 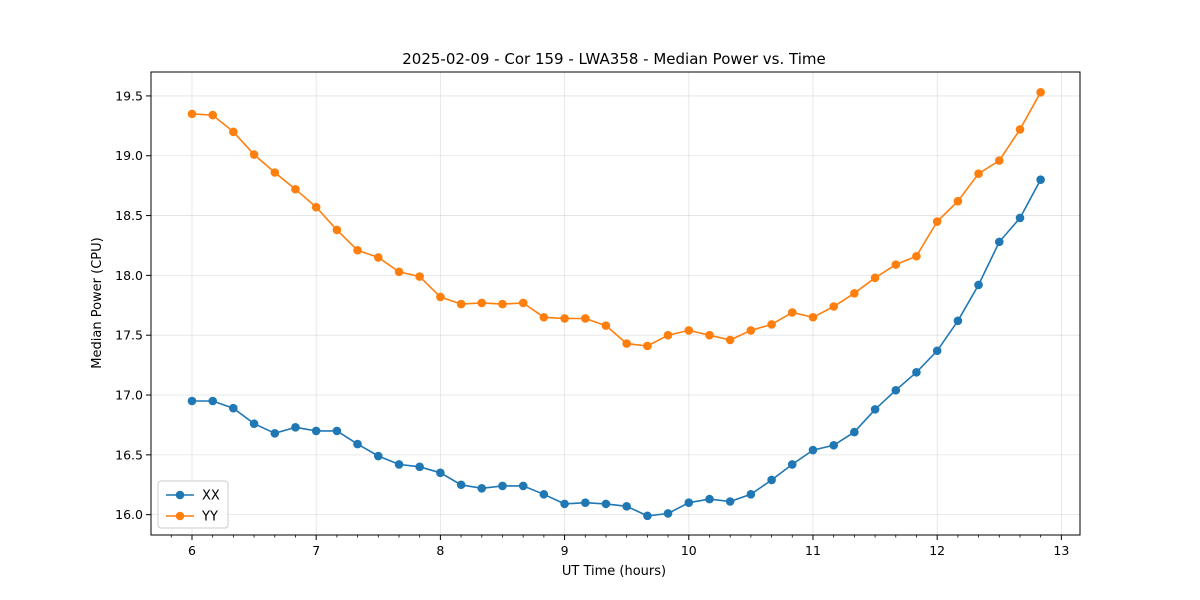 I want to click on y-tick-label: 18.5, so click(x=129, y=215).